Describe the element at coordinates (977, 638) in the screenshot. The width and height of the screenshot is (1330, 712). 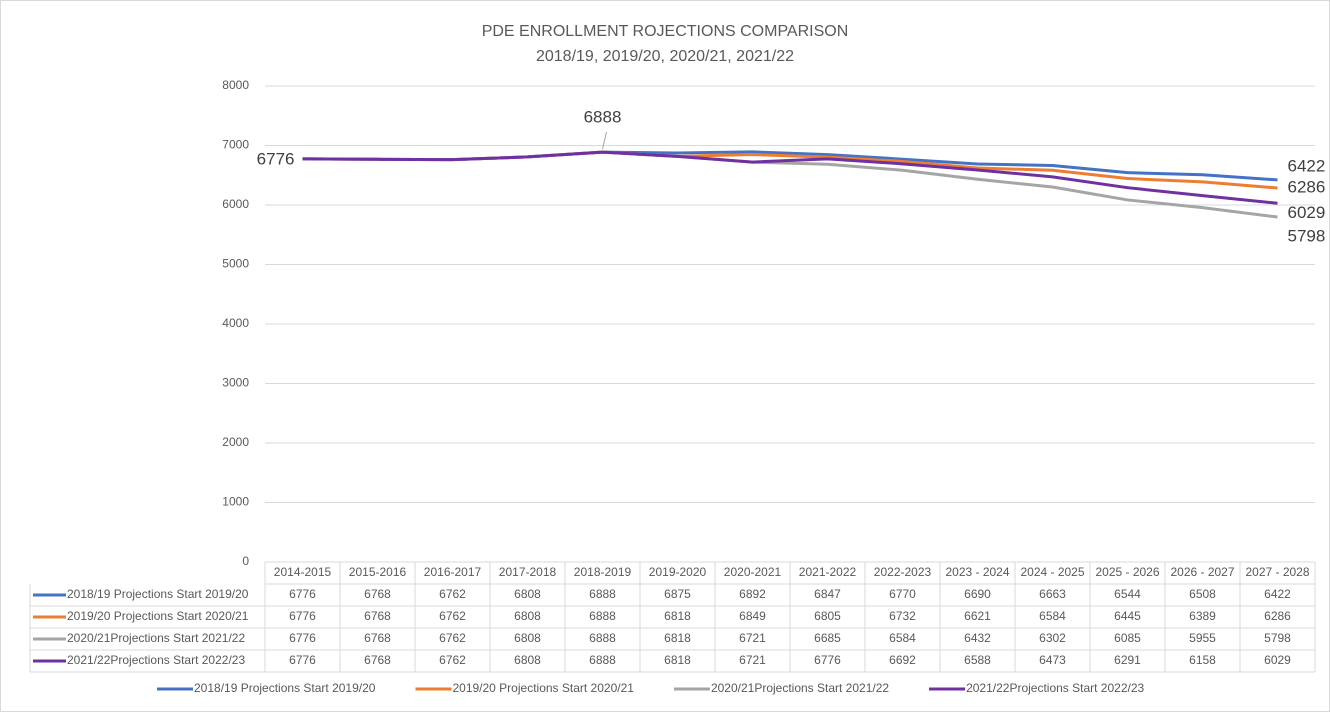
I see `table-cell: 6432` at that location.